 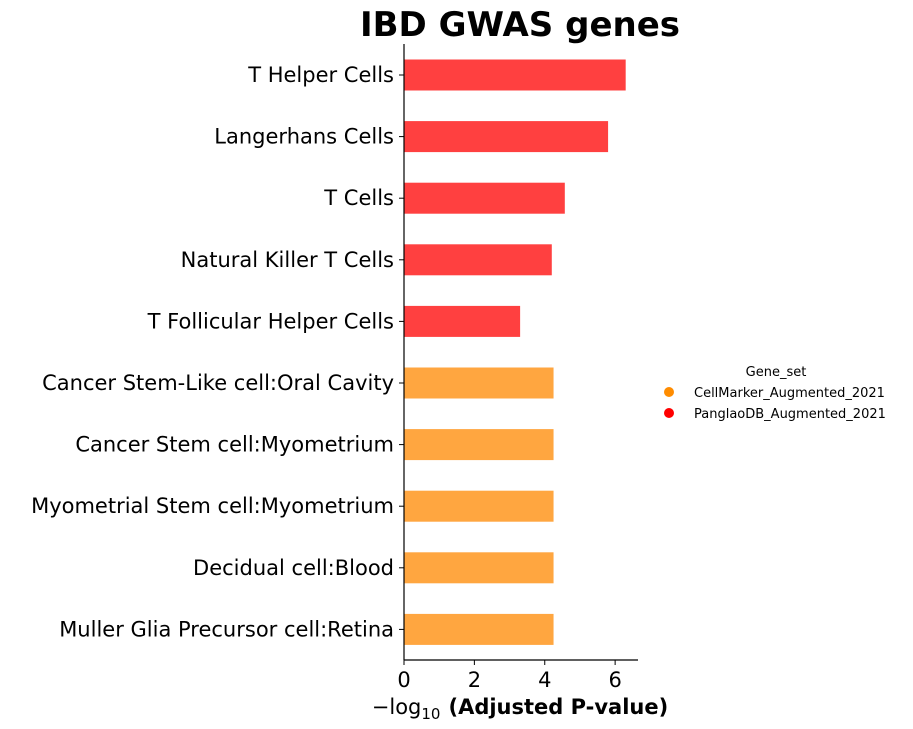 What do you see at coordinates (287, 260) in the screenshot?
I see `category-label: Natural Killer T Cells` at bounding box center [287, 260].